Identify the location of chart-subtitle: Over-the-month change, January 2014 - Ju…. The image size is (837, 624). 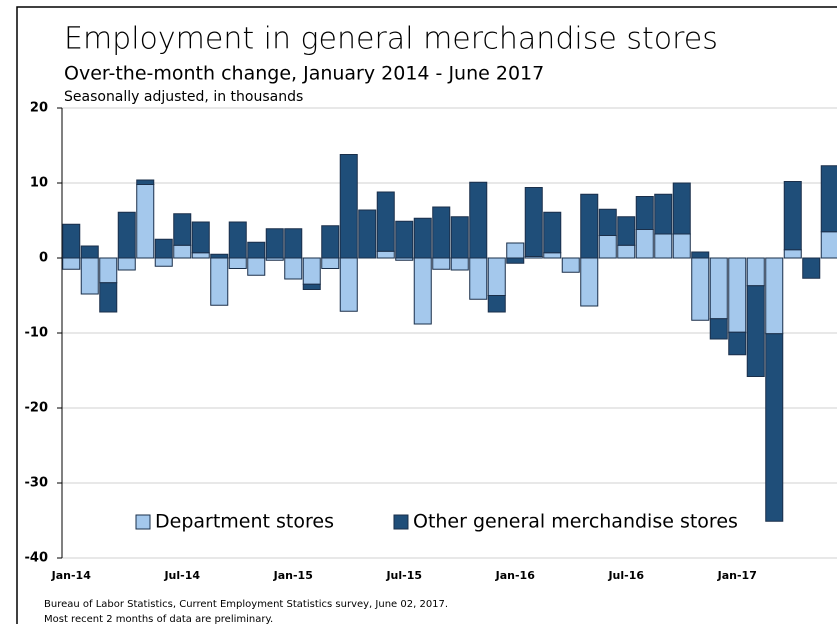
(304, 74).